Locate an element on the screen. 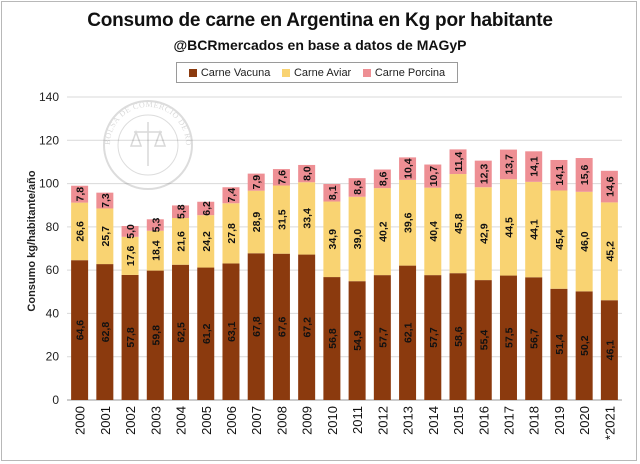 This screenshot has height=464, width=640. bar-aviar-2000 is located at coordinates (80, 231).